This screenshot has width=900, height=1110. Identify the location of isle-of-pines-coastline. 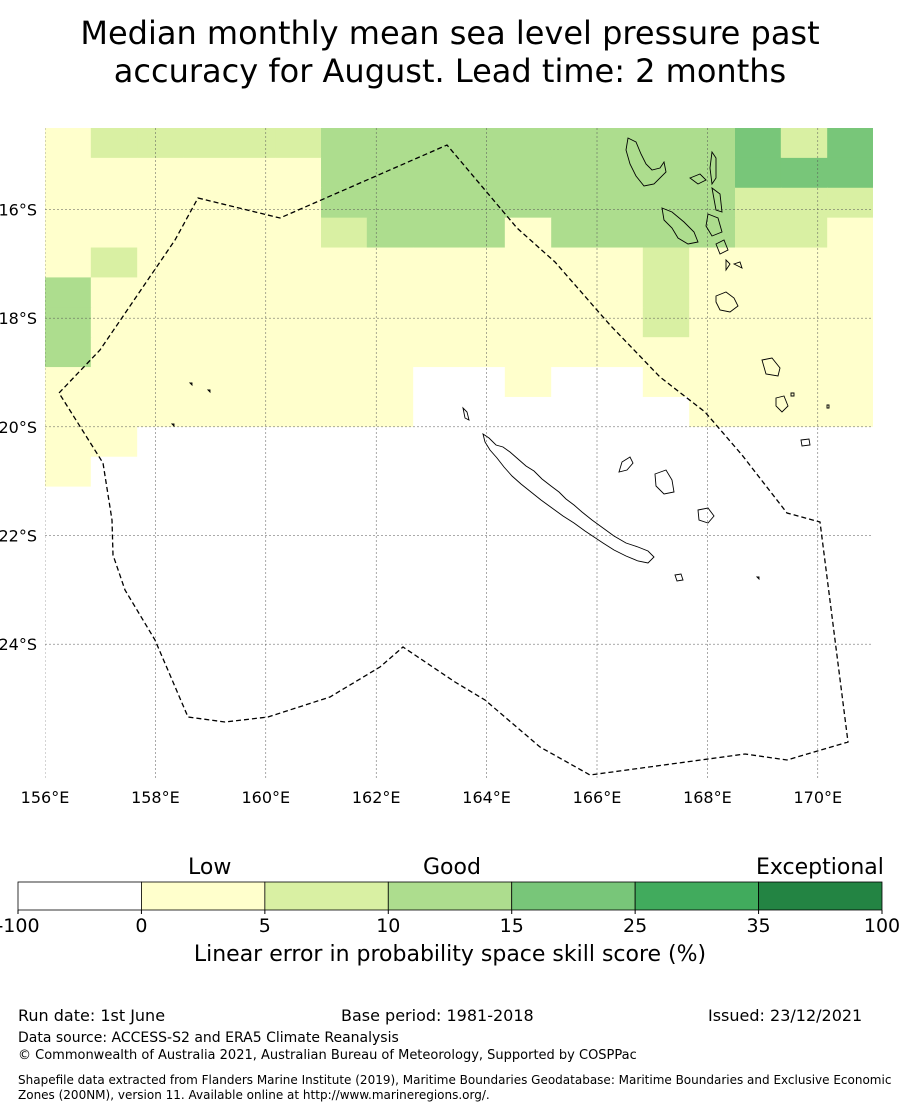
(679, 577).